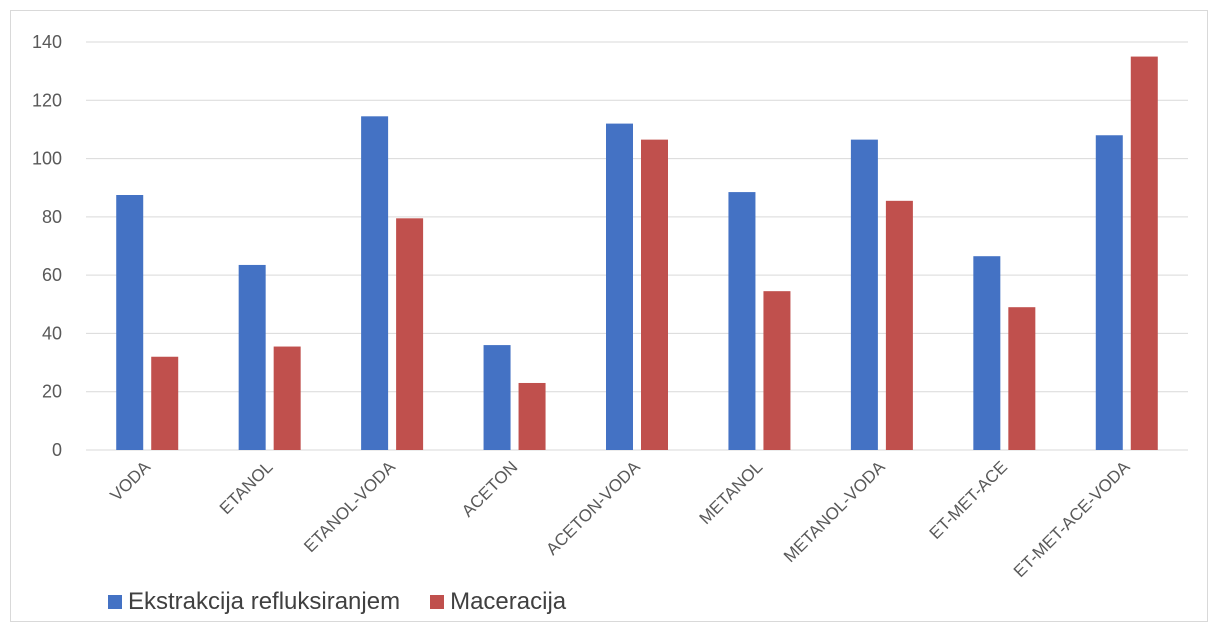 This screenshot has width=1220, height=624. What do you see at coordinates (264, 601) in the screenshot?
I see `legend-label-reflux: Ekstrakcija refluksiranjem` at bounding box center [264, 601].